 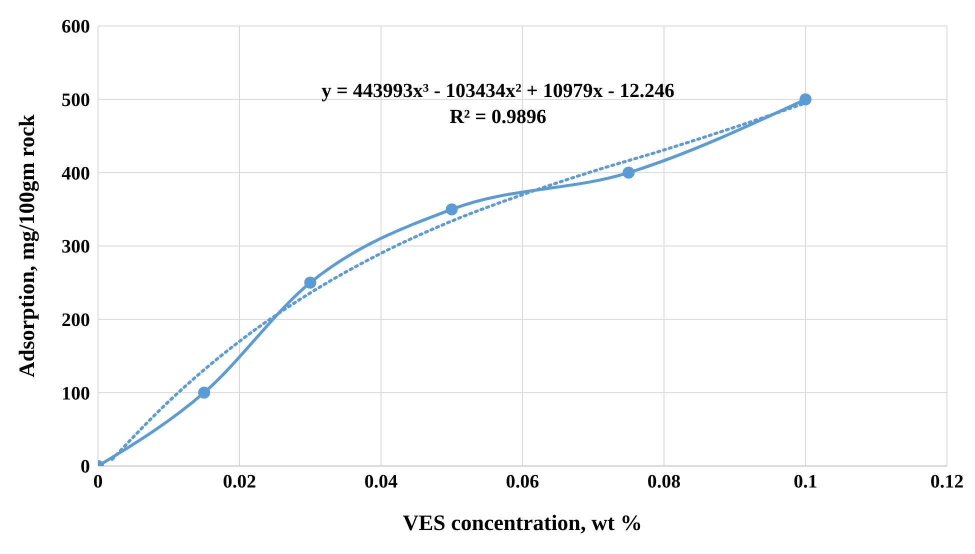 What do you see at coordinates (26, 246) in the screenshot?
I see `y-axis-title: Adsorption, mg/100gm rock` at bounding box center [26, 246].